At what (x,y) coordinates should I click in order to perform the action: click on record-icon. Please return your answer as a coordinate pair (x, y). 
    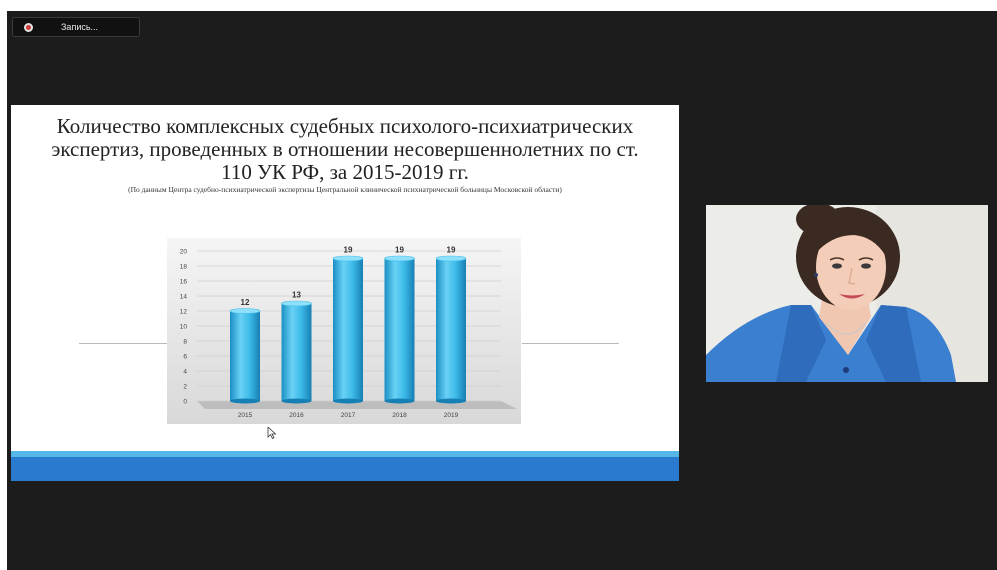
    Looking at the image, I should click on (28, 27).